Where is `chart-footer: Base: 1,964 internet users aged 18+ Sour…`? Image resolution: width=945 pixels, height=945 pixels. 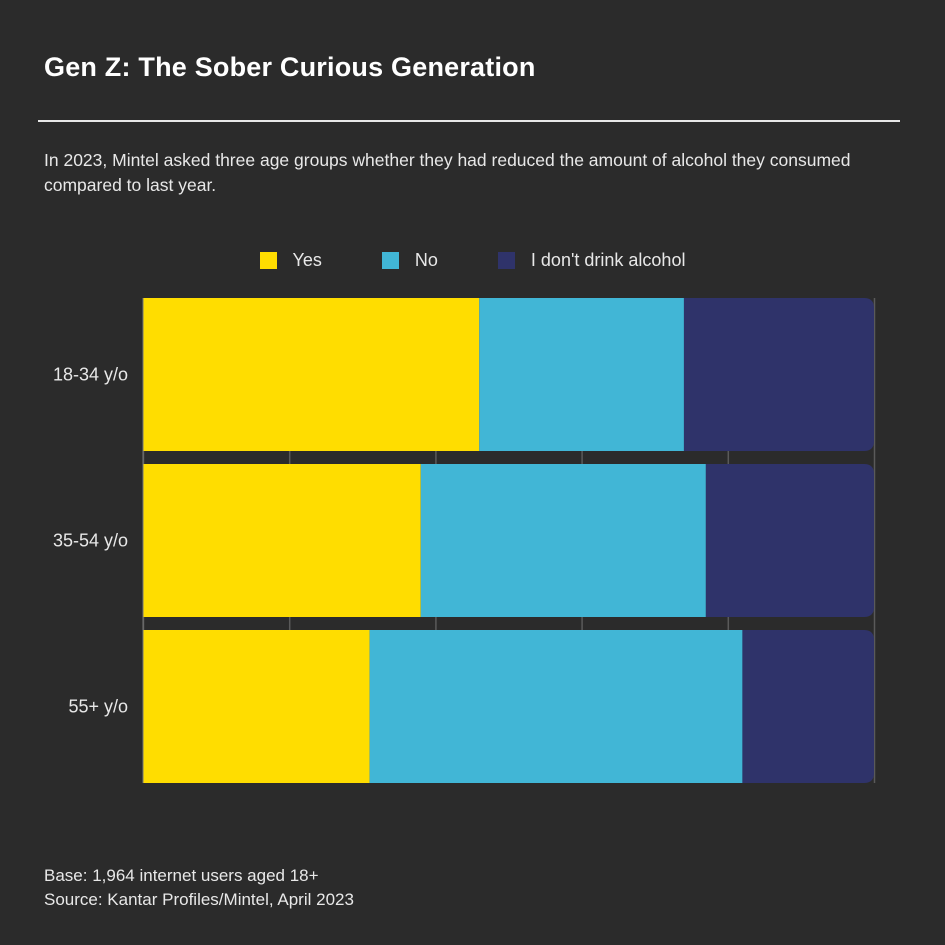 chart-footer: Base: 1,964 internet users aged 18+ Sour… is located at coordinates (199, 888).